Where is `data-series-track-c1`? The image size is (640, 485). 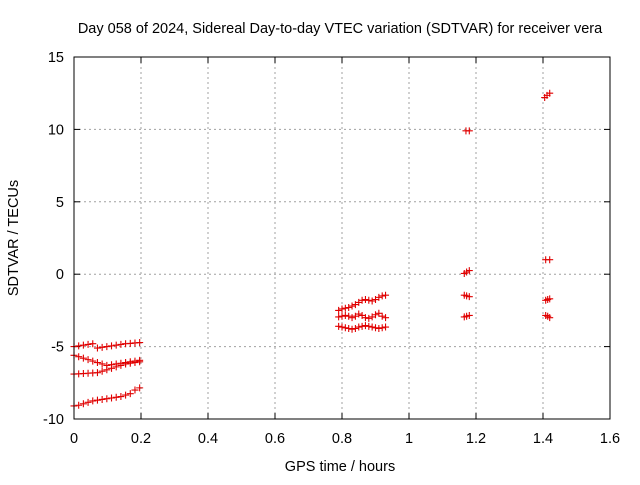 data-series-track-c1 is located at coordinates (467, 131).